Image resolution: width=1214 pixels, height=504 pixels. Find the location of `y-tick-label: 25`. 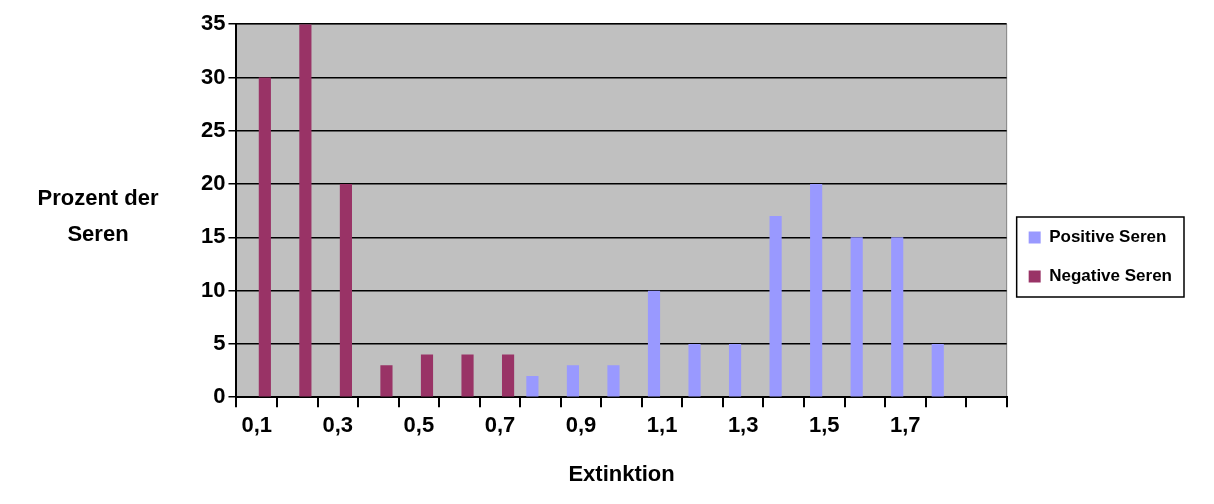

y-tick-label: 25 is located at coordinates (213, 129).